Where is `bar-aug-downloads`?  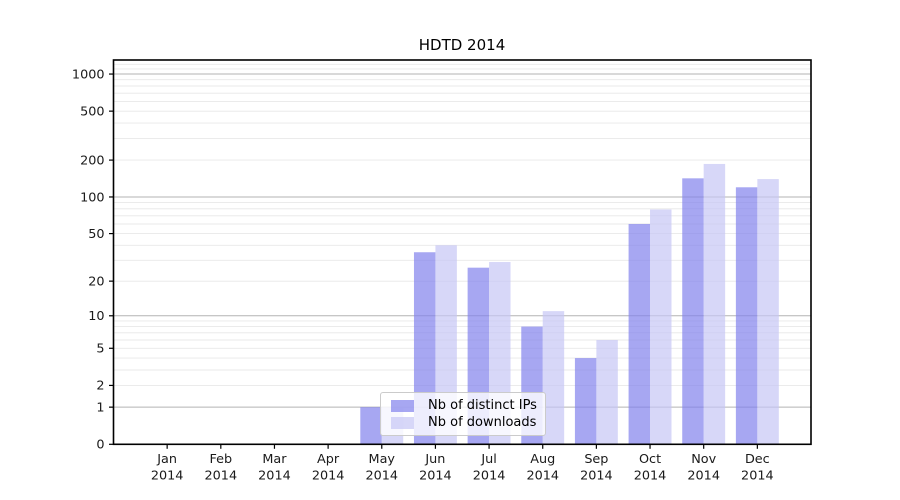 bar-aug-downloads is located at coordinates (553, 378).